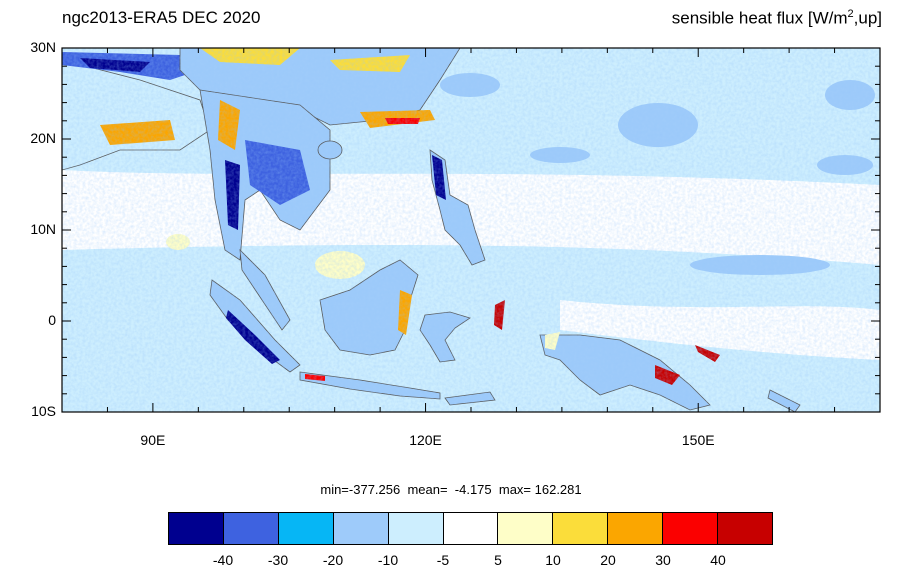 The width and height of the screenshot is (902, 576). Describe the element at coordinates (278, 560) in the screenshot. I see `colorbar-label: -30` at that location.